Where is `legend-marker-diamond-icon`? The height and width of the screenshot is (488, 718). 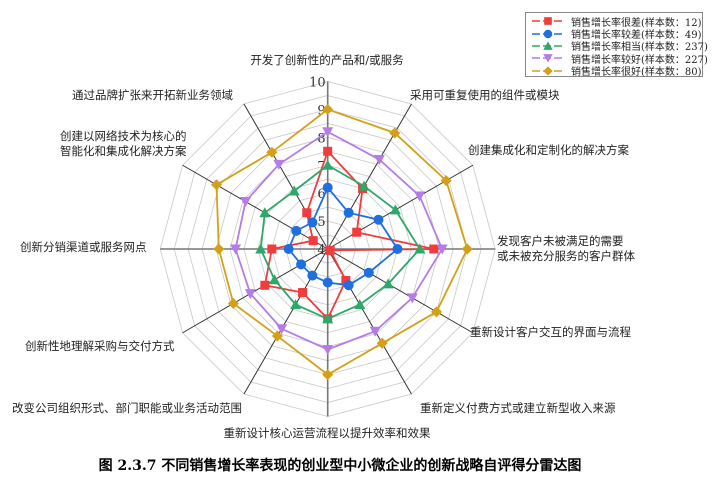 legend-marker-diamond-icon is located at coordinates (548, 71).